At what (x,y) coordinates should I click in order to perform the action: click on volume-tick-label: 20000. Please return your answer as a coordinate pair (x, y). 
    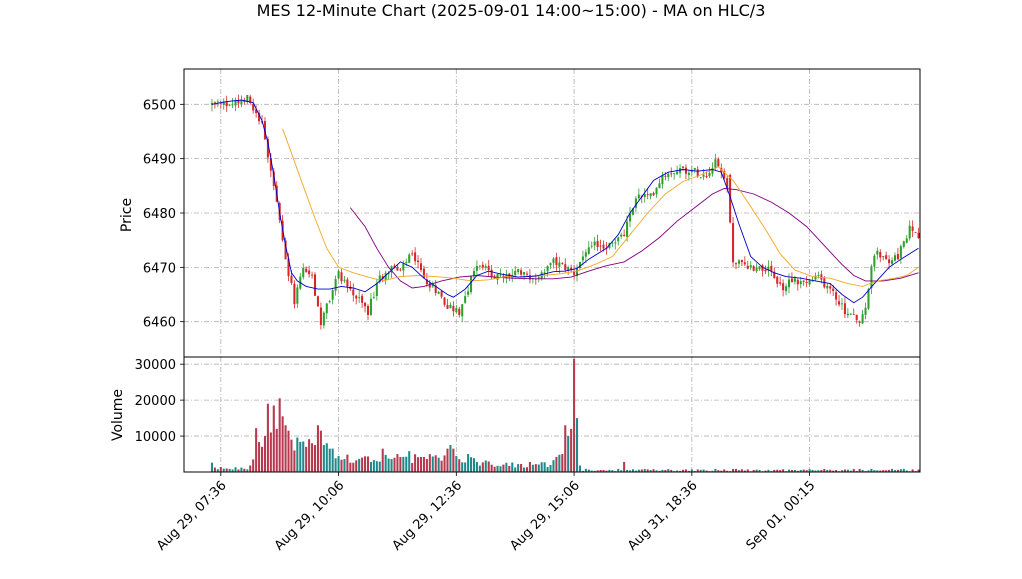
    Looking at the image, I should click on (155, 401).